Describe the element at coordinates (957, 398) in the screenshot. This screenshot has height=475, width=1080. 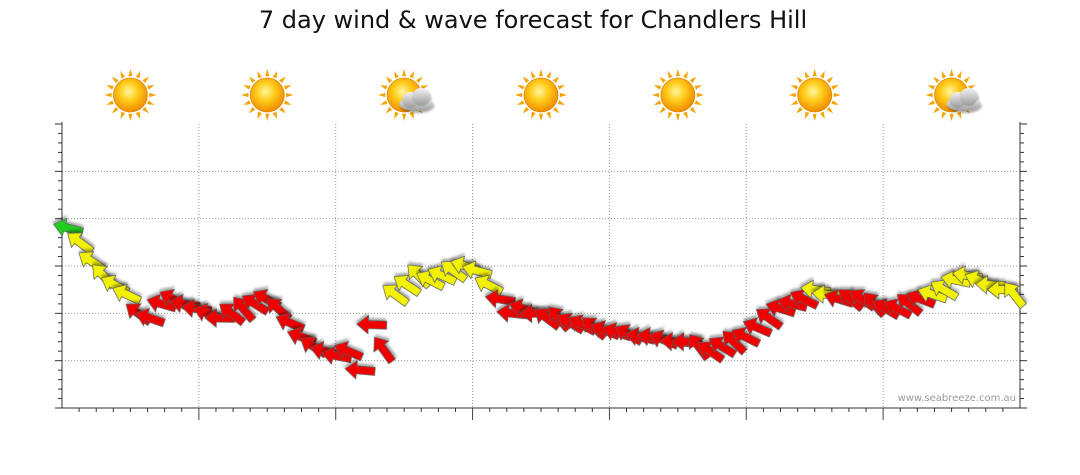
I see `watermark: www.seabreeze.com.au` at that location.